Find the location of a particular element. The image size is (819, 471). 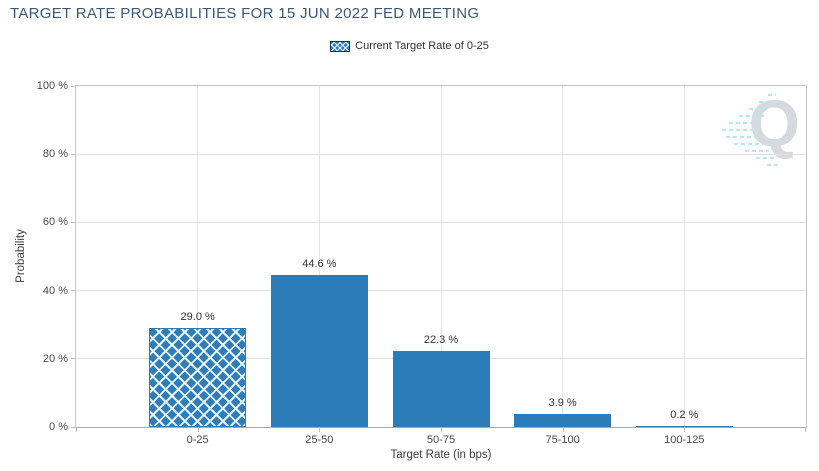

bar-value-label: 29.0 % is located at coordinates (197, 317).